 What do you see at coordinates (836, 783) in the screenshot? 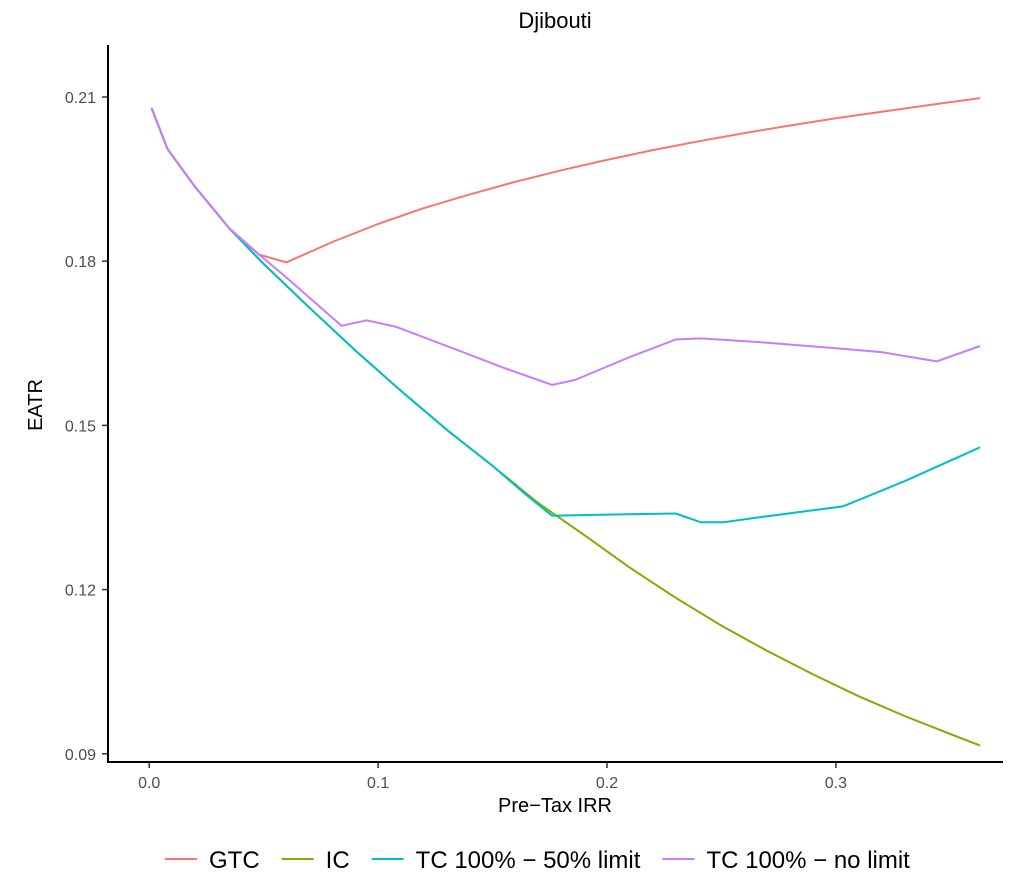
I see `x-tick-label: 0.3` at bounding box center [836, 783].